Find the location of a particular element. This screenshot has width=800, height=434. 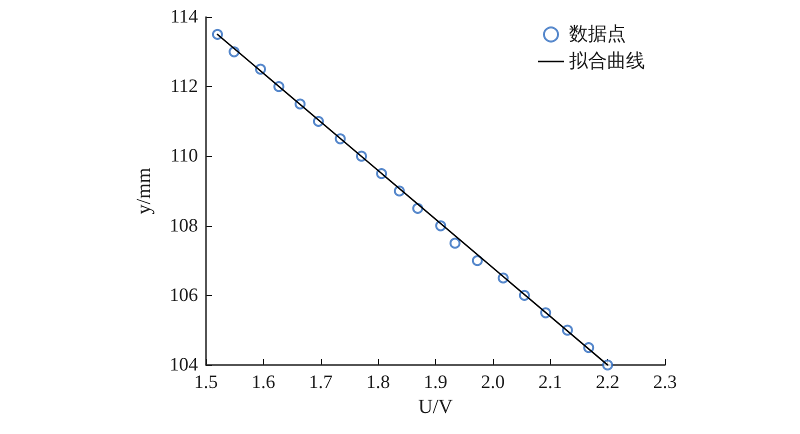

x-tick-label: 1.9 is located at coordinates (436, 382).